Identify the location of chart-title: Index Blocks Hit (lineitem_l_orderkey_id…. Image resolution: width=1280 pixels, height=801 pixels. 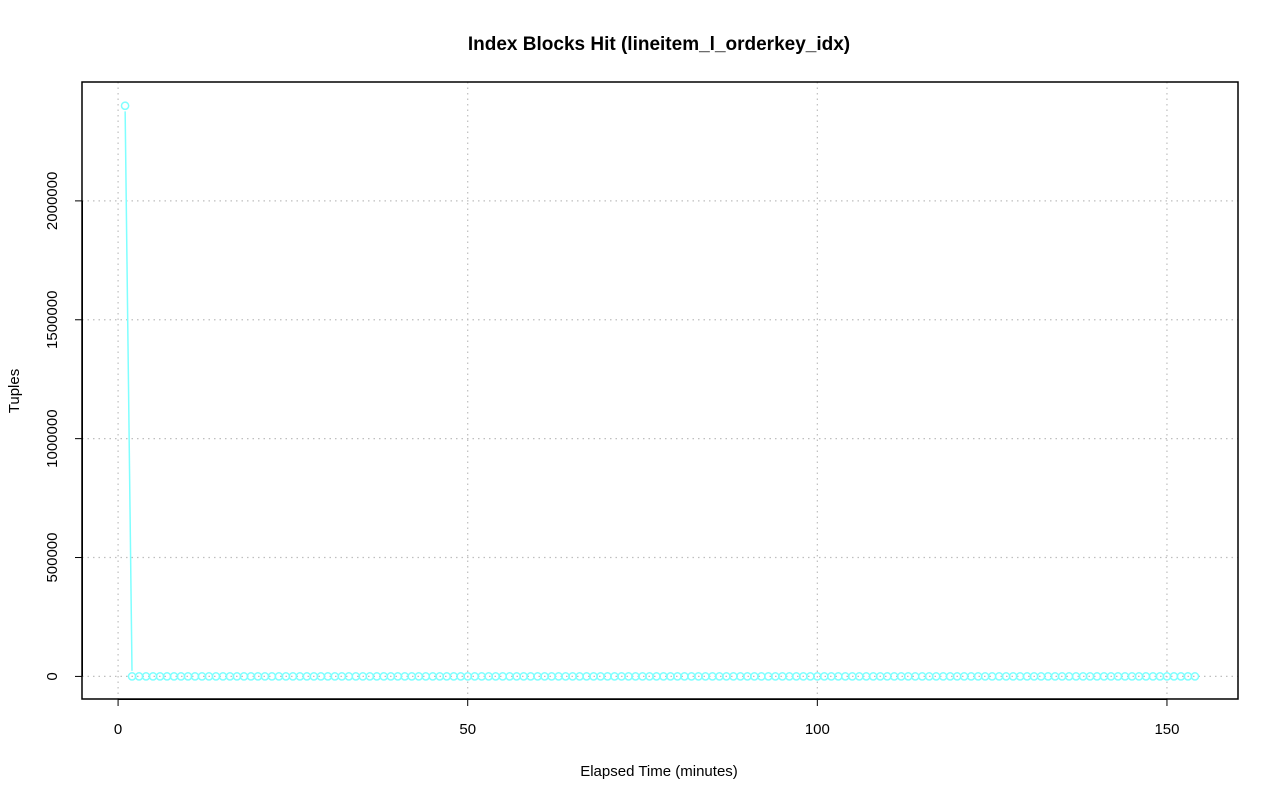
(659, 44).